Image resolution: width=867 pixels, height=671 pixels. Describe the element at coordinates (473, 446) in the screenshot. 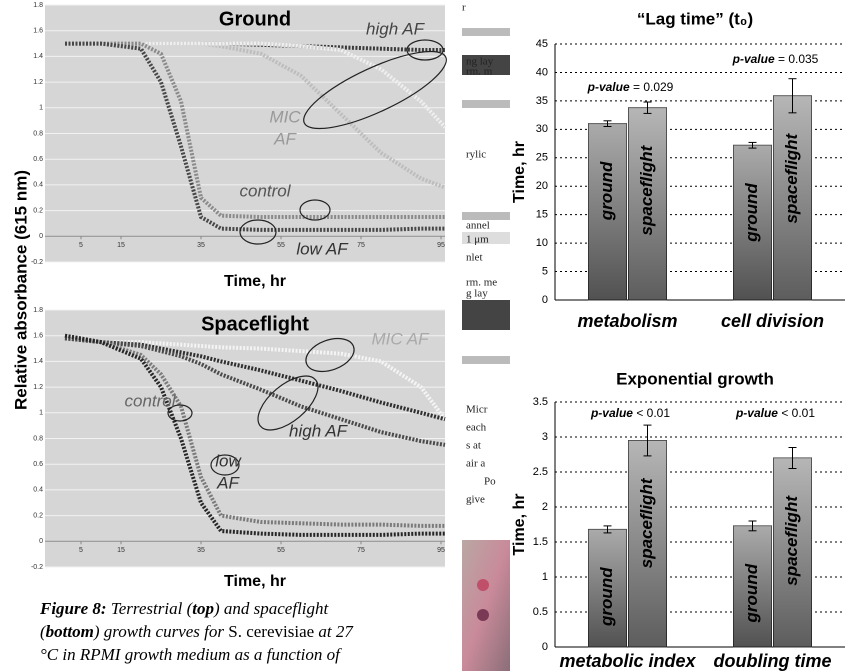

I see `text-fragment: s at` at that location.